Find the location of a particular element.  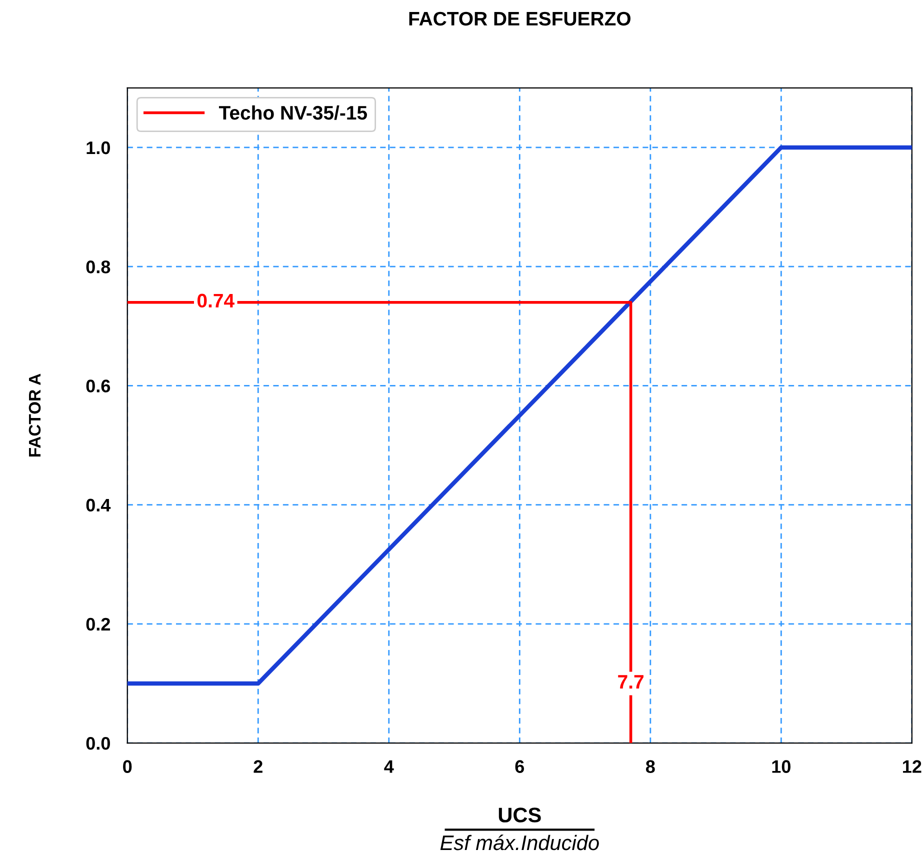

annotation: 7.7 is located at coordinates (631, 682).